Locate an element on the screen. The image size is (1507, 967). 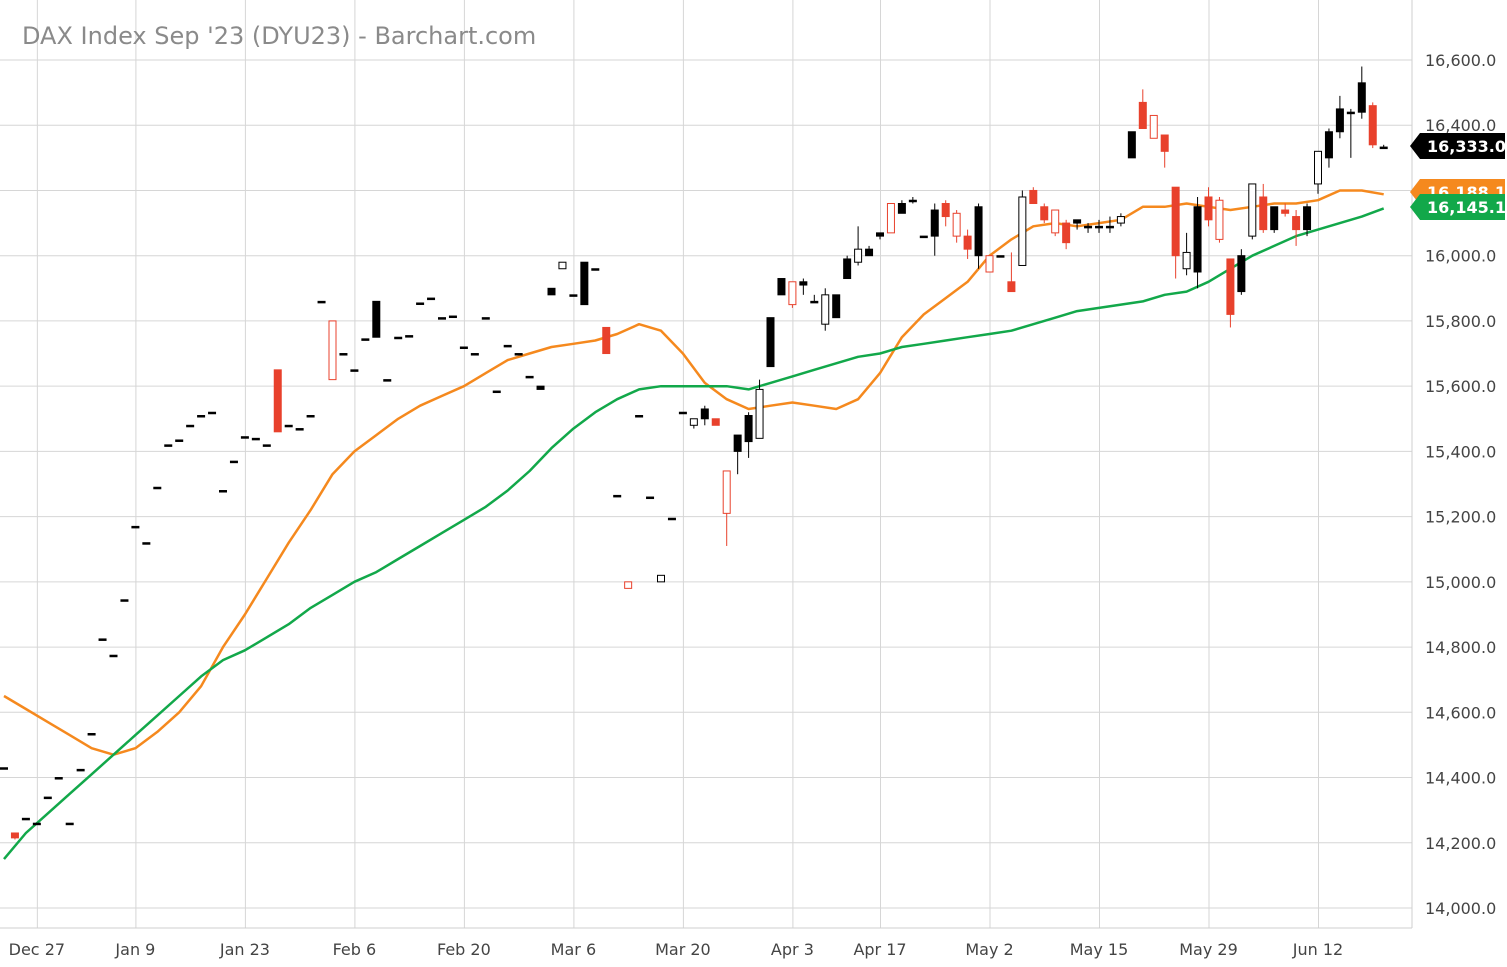
x-tick-label: Jan 9 is located at coordinates (134, 949).